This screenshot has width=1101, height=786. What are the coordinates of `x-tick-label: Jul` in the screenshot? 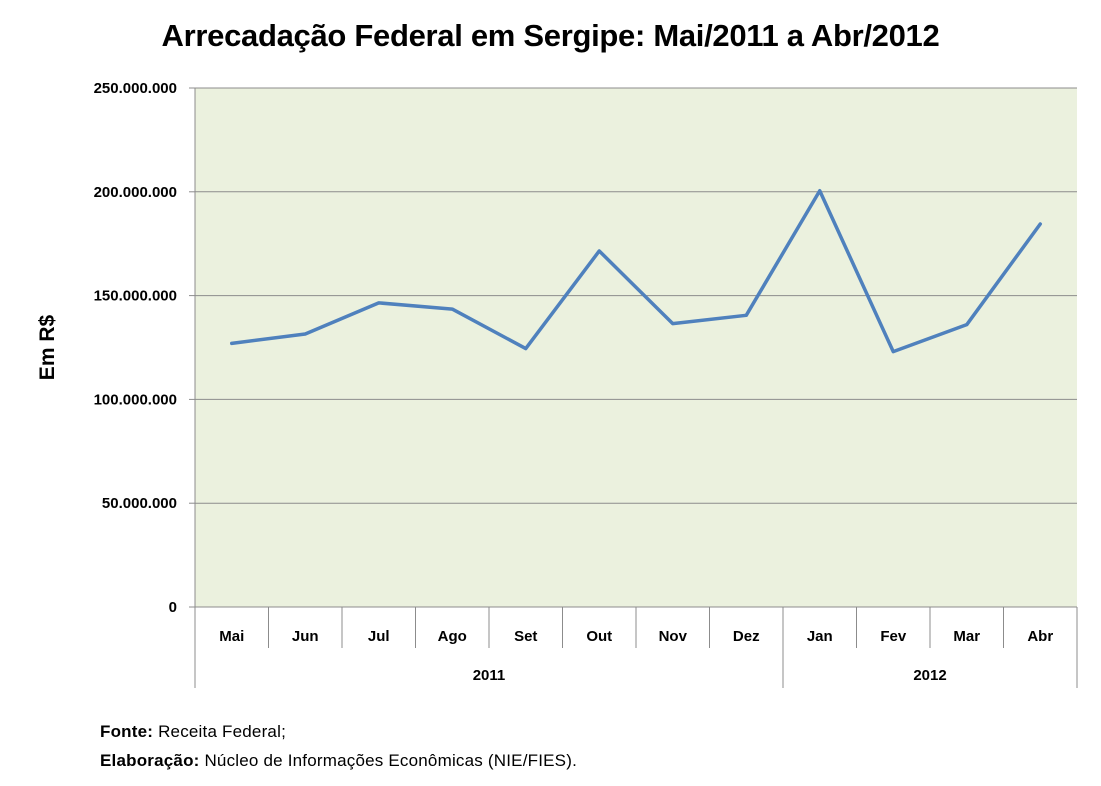 It's located at (379, 636).